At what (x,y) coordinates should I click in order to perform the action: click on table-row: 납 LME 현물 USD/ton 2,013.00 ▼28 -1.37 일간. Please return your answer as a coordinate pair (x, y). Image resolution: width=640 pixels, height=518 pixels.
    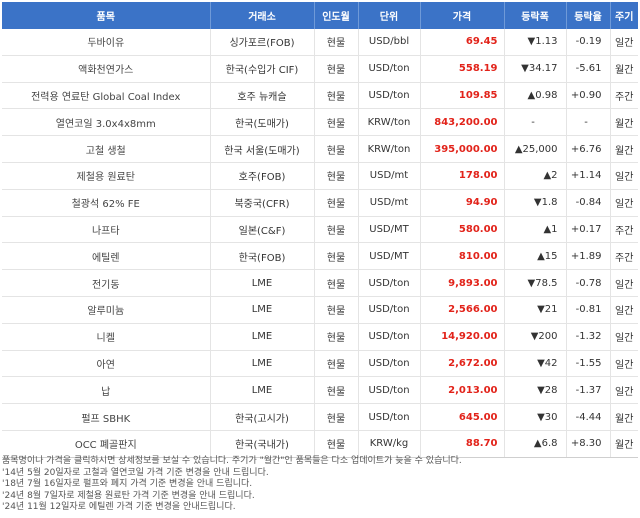
    Looking at the image, I should click on (320, 390).